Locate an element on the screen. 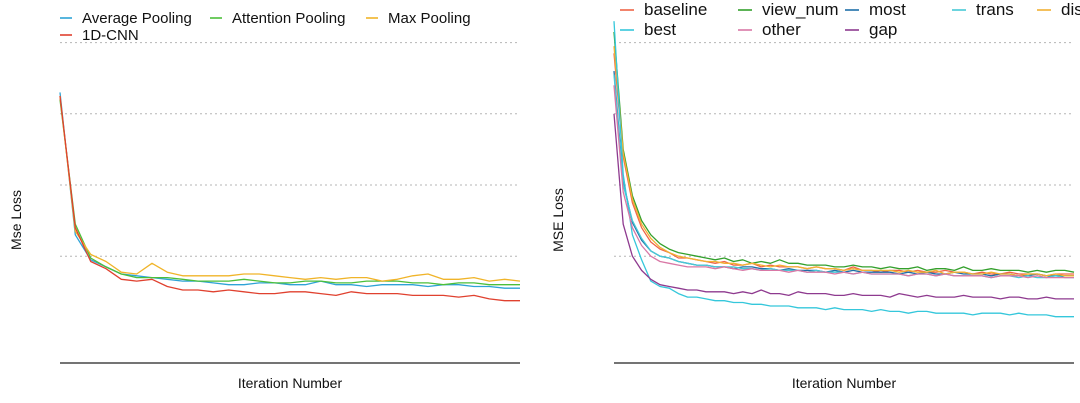  legend-label: gap is located at coordinates (883, 29).